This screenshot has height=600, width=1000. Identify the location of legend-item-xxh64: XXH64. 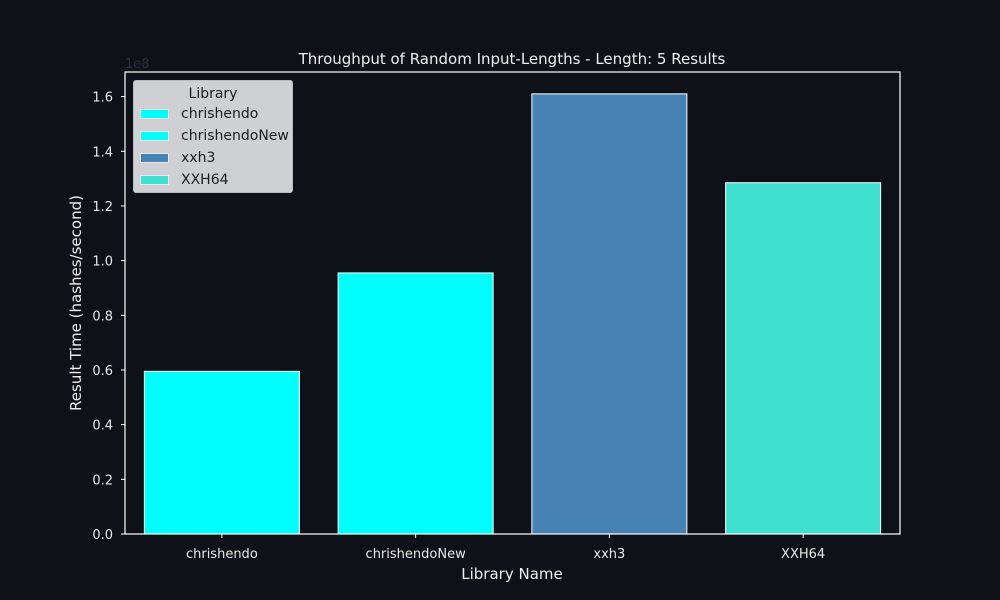
(184, 180).